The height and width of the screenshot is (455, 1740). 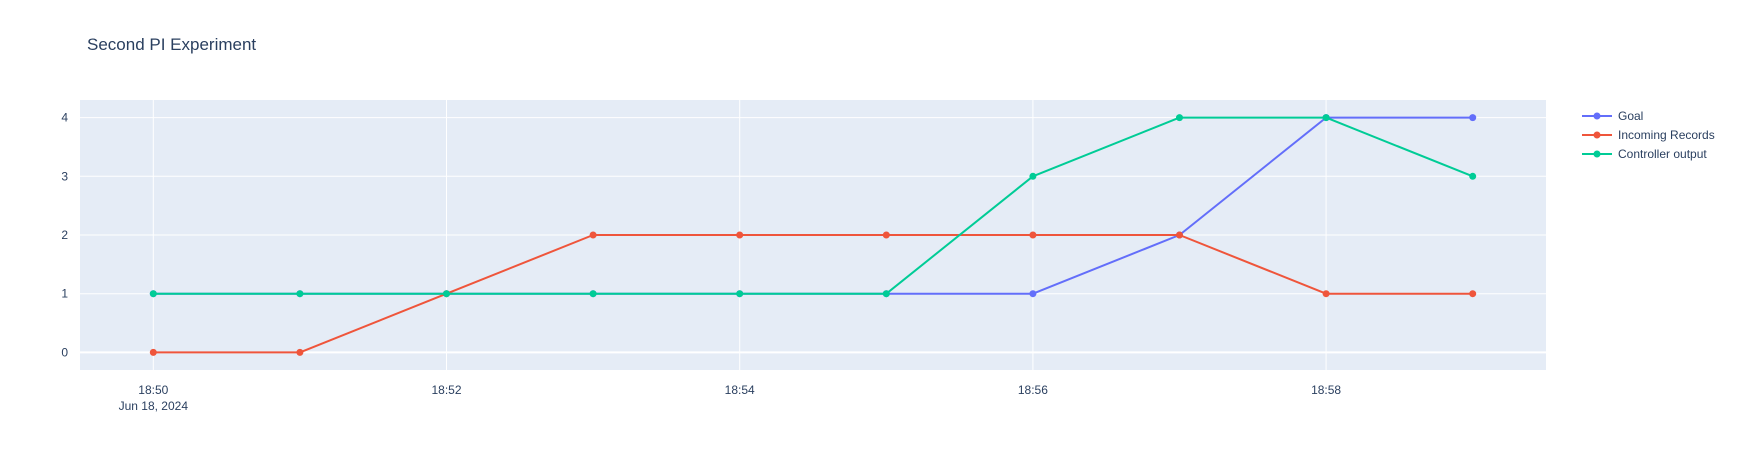 I want to click on legend-item-goal: Goal, so click(x=1612, y=116).